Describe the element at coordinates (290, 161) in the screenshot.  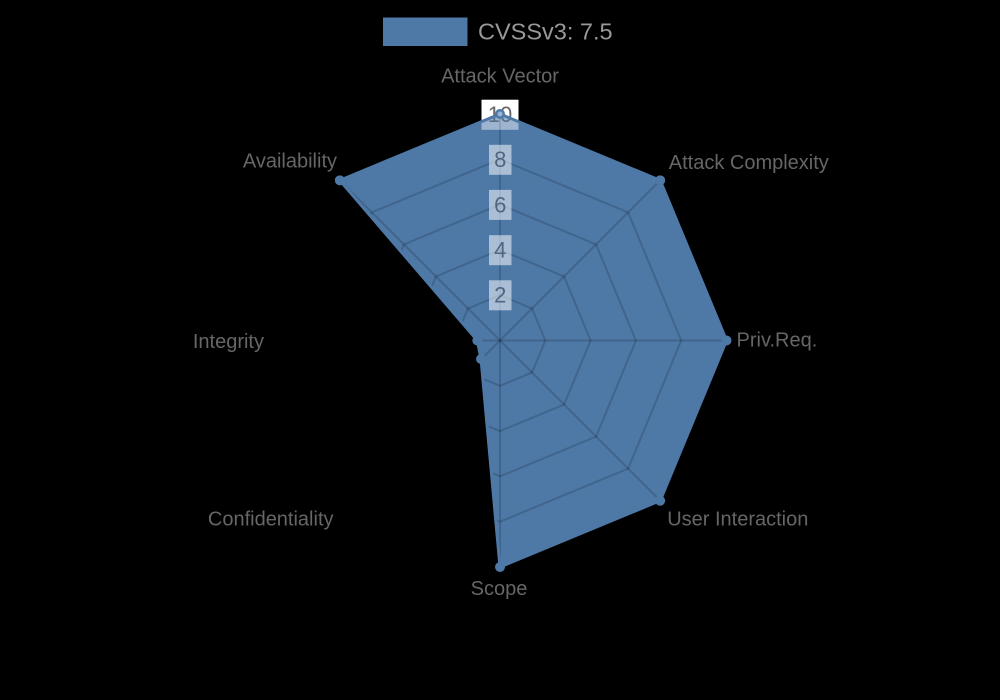
I see `svg-text: Availability` at that location.